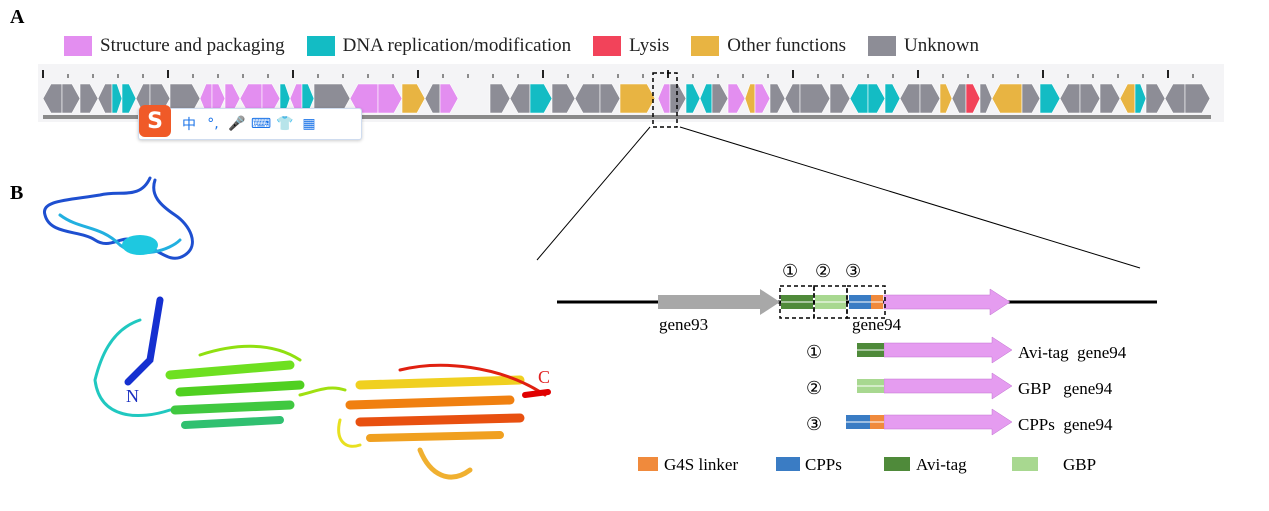 The image size is (1269, 511). I want to click on n-term-loop, so click(118, 218).